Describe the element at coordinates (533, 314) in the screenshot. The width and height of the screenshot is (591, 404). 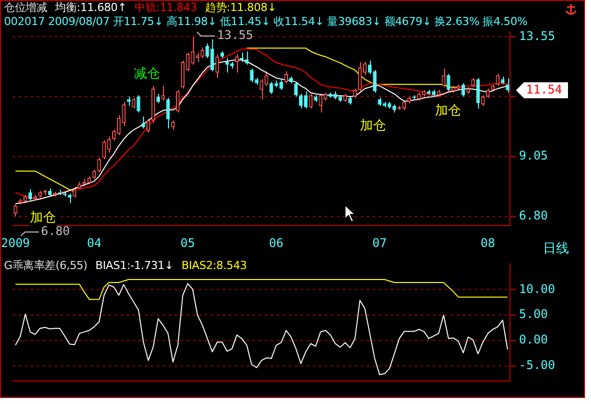
I see `y-tick-label: 5.00` at that location.